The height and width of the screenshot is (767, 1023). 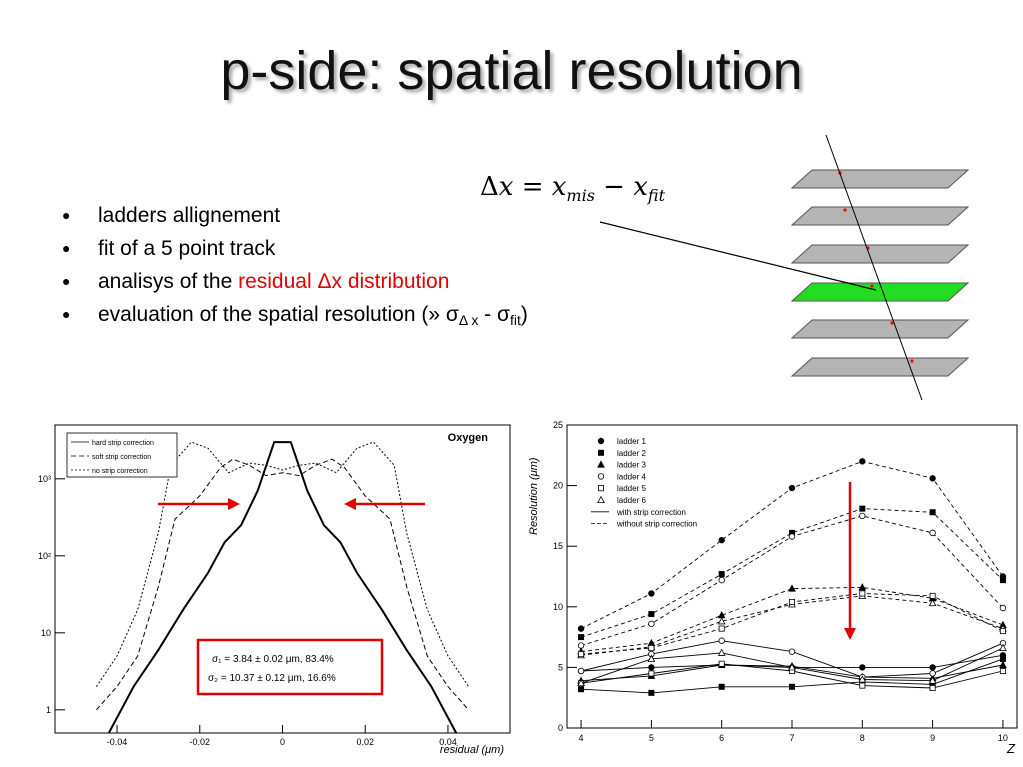 What do you see at coordinates (558, 425) in the screenshot?
I see `y-tick-label: 25` at bounding box center [558, 425].